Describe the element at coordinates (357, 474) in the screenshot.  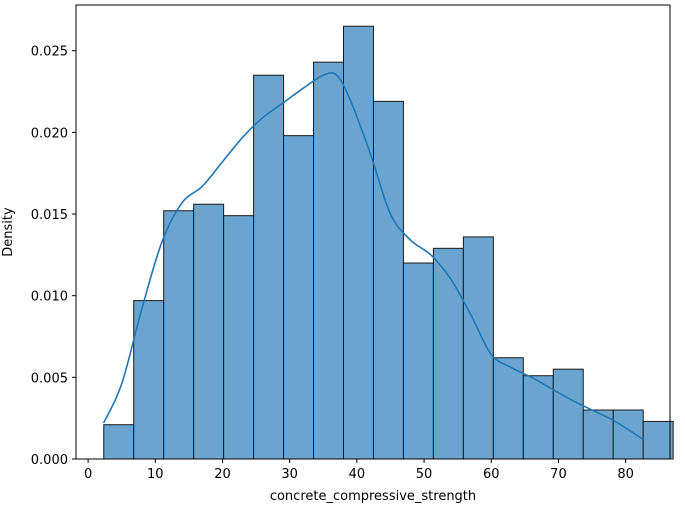
I see `x-tick-label: 40` at that location.